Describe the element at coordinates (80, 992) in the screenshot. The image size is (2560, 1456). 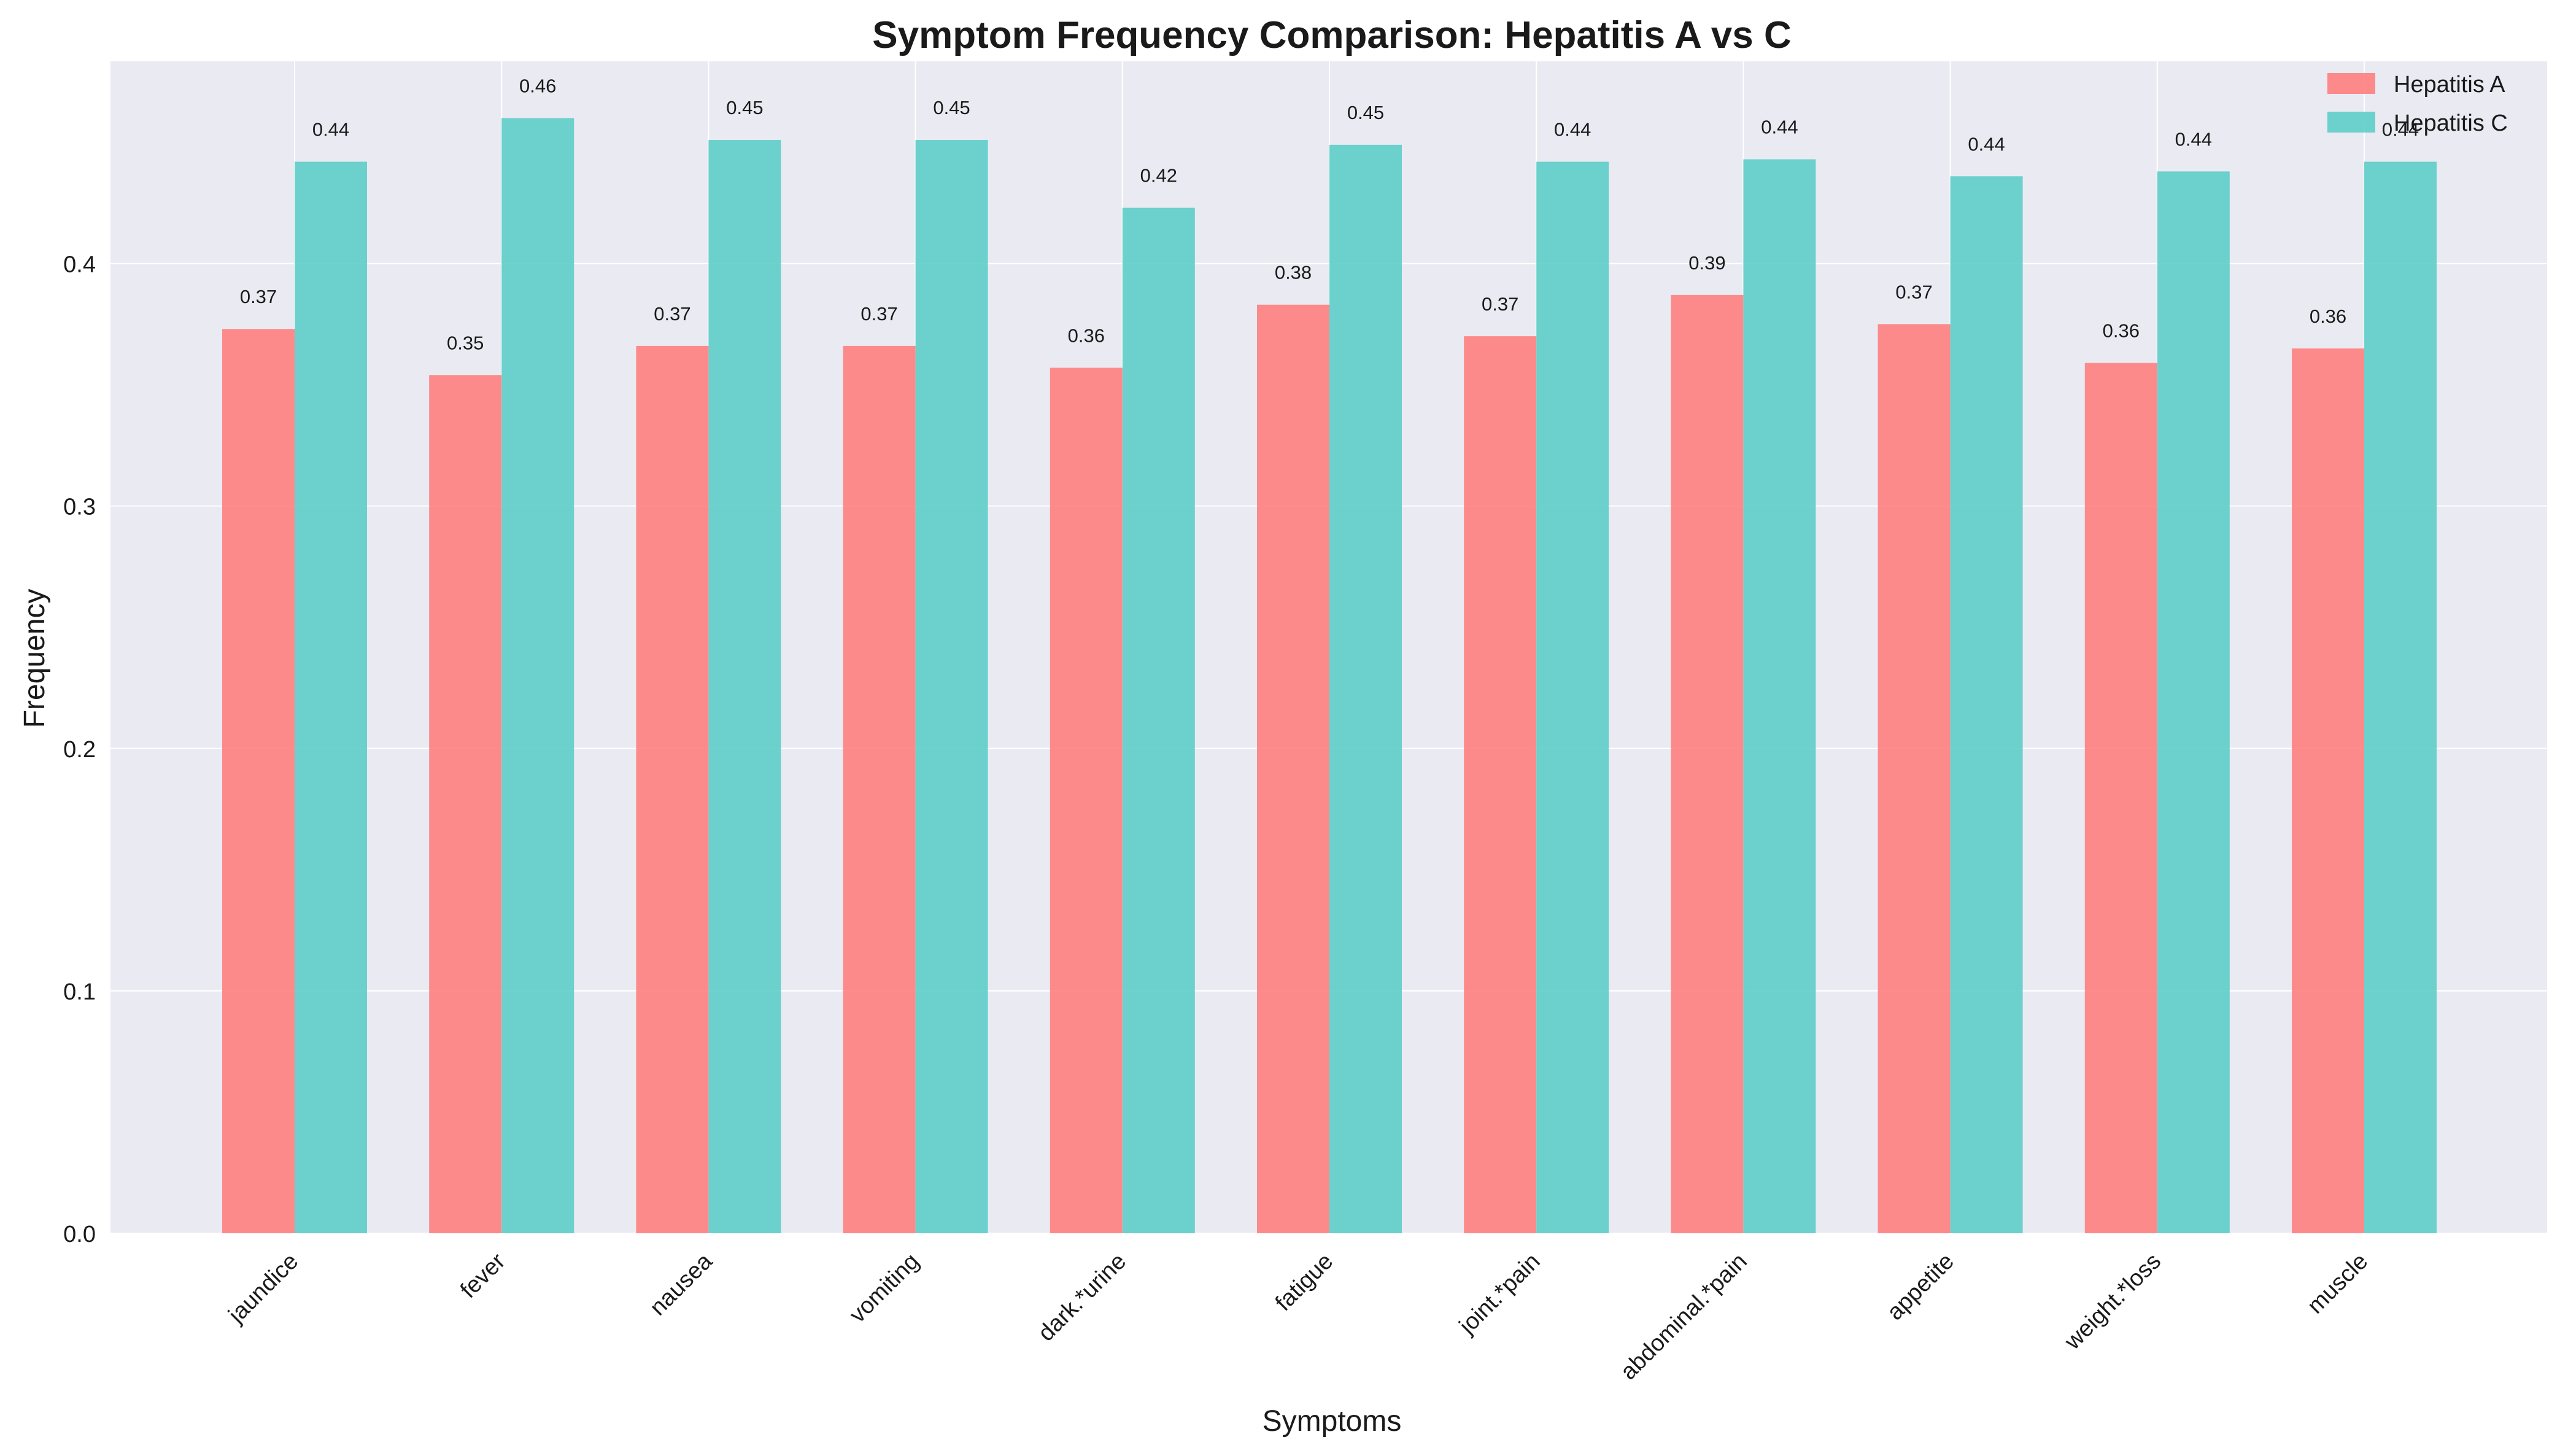
I see `y-tick-label: 0.1` at that location.